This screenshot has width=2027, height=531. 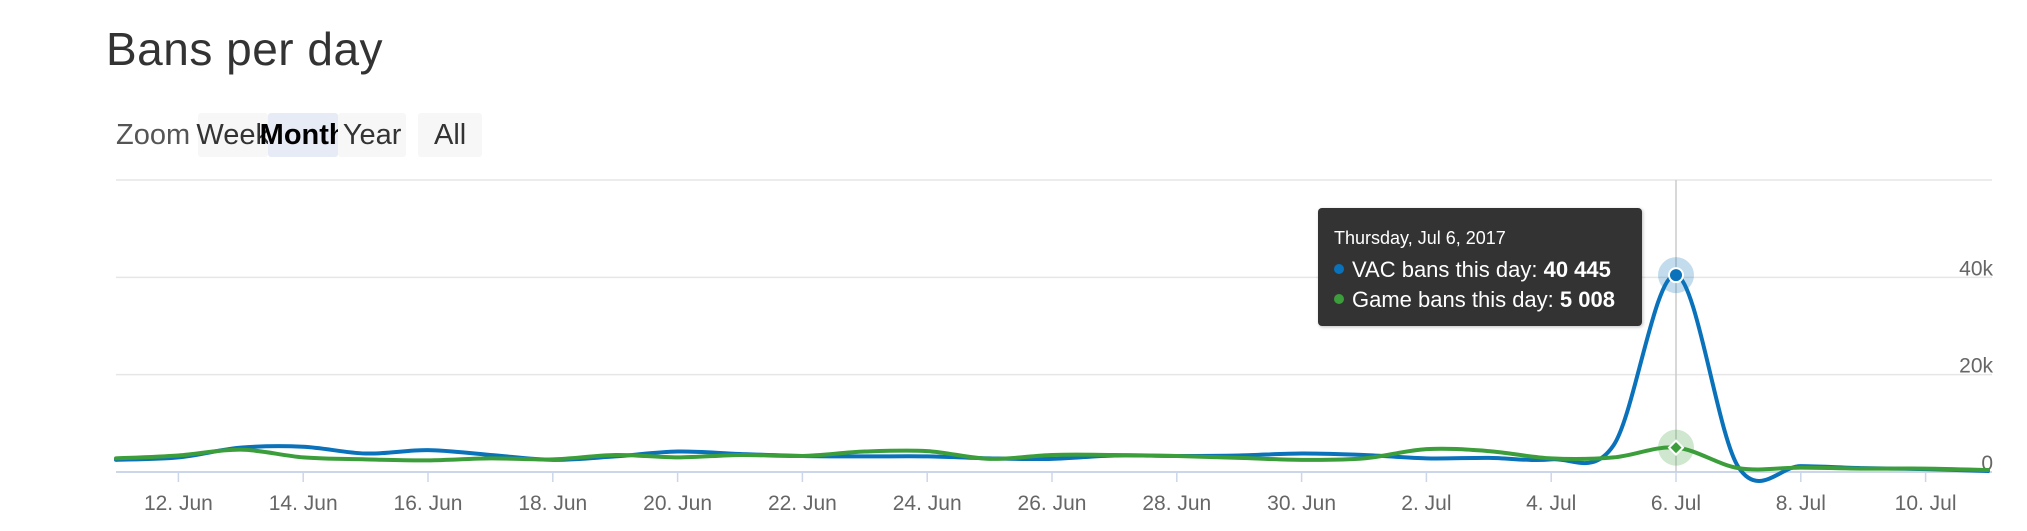 I want to click on x-tick-label: 26. Jun, so click(x=1052, y=503).